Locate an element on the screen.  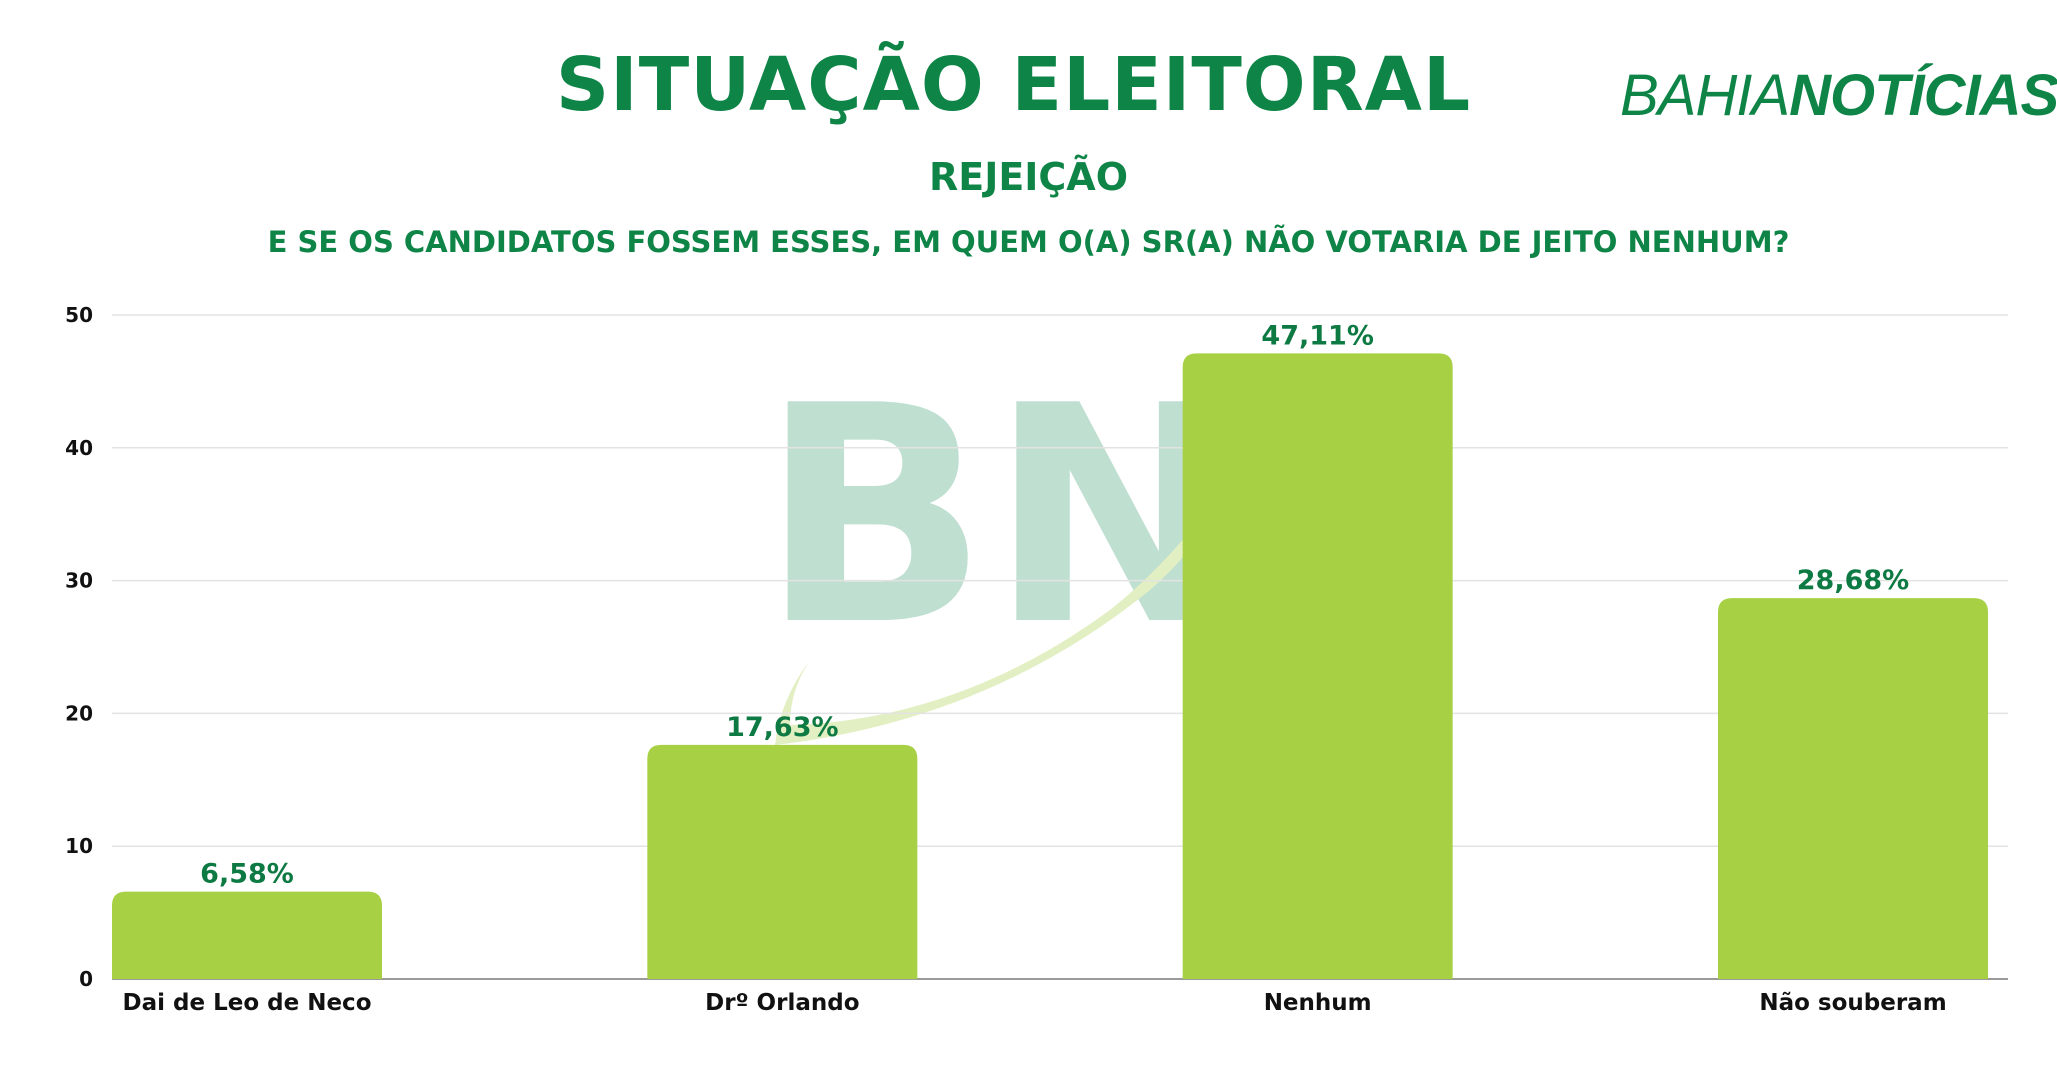
x-tick-label: Não souberam is located at coordinates (1852, 1003).